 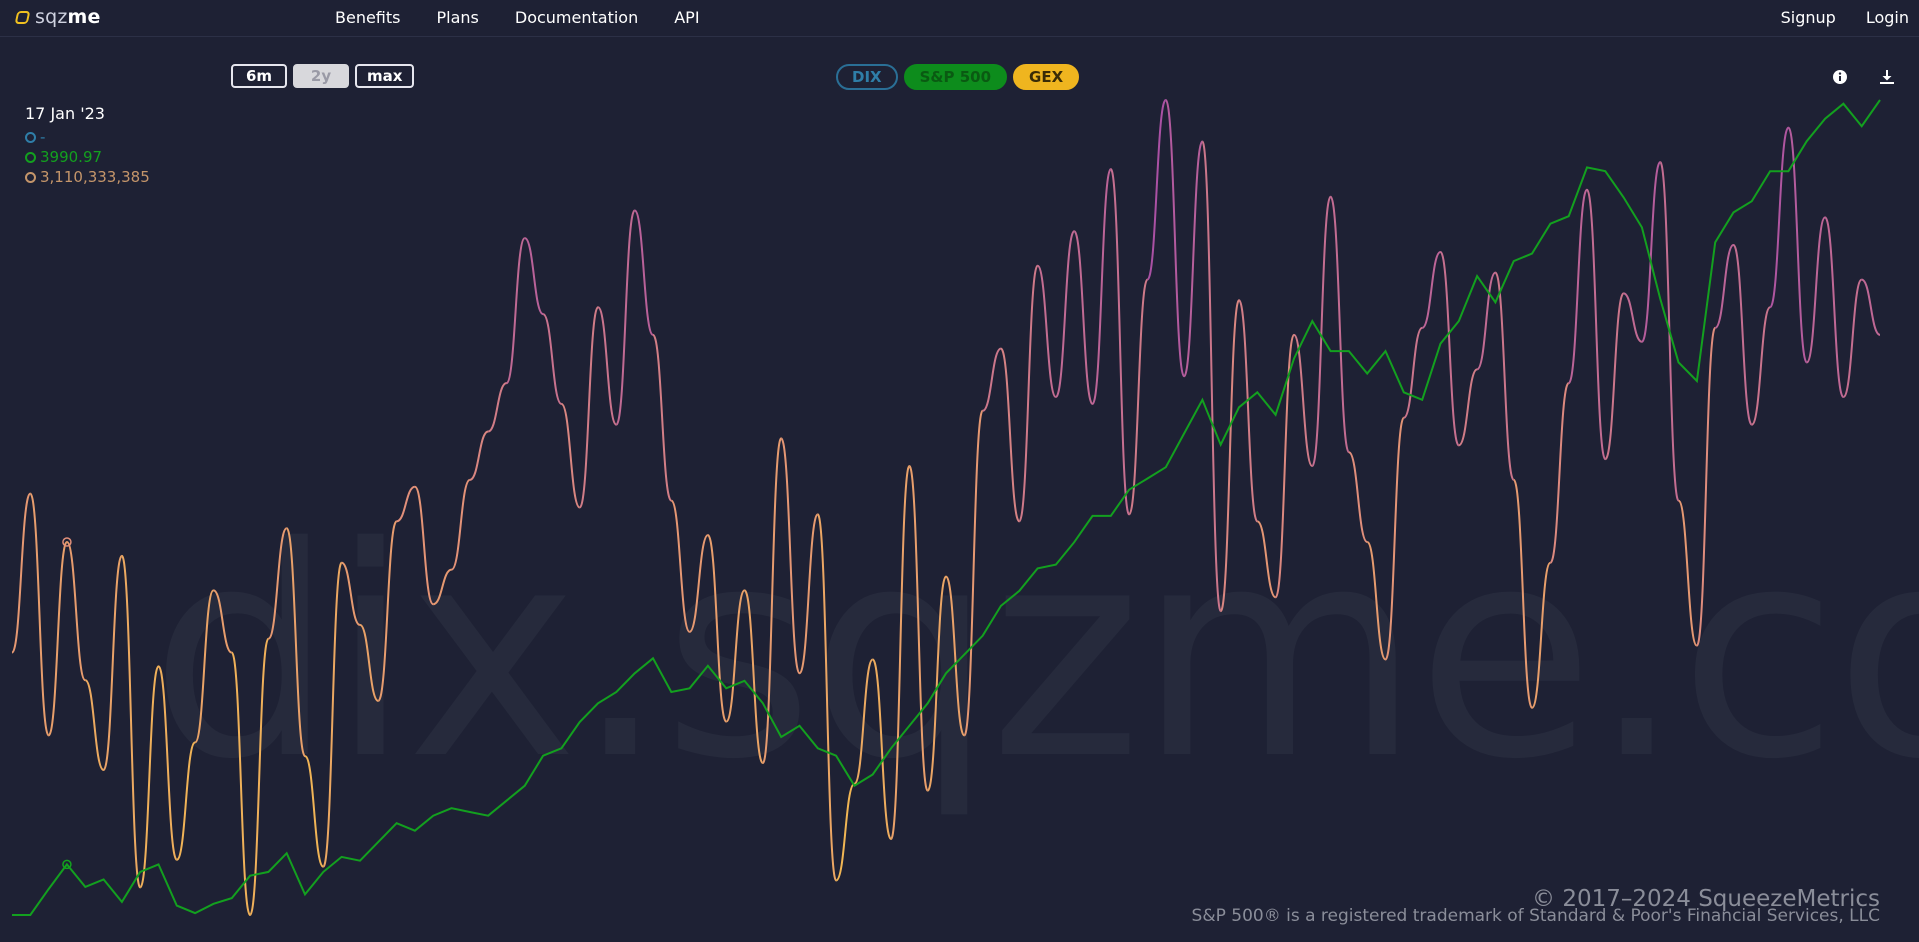 What do you see at coordinates (1808, 17) in the screenshot?
I see `signup-link: Signup` at bounding box center [1808, 17].